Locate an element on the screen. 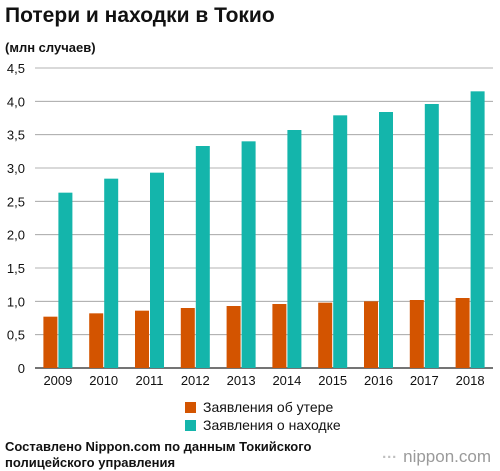 The height and width of the screenshot is (471, 500). y-tick-label: 4,5 is located at coordinates (16, 68).